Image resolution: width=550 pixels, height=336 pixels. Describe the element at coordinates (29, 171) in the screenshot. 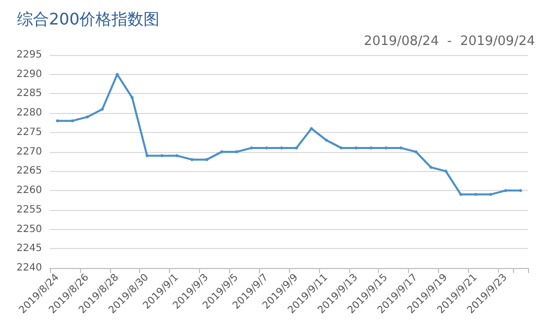

I see `y-tick-label: 2265` at that location.